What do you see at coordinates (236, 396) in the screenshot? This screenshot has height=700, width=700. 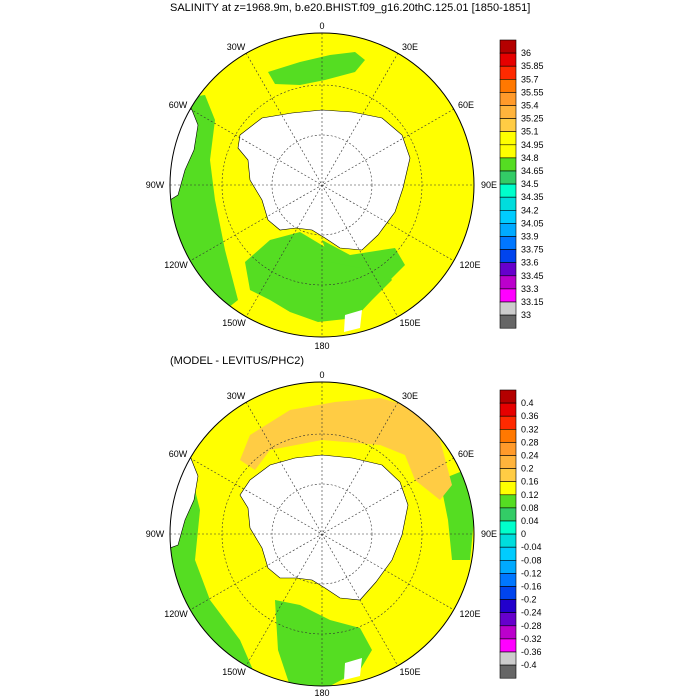 I see `panel2-lon-30w: 30W` at bounding box center [236, 396].